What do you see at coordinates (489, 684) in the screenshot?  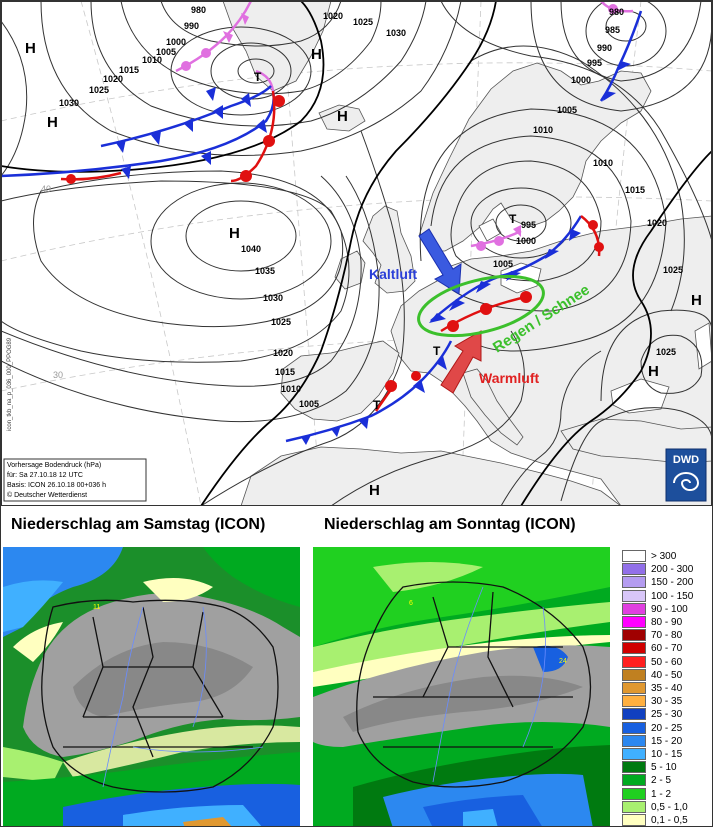 I see `rivers` at bounding box center [489, 684].